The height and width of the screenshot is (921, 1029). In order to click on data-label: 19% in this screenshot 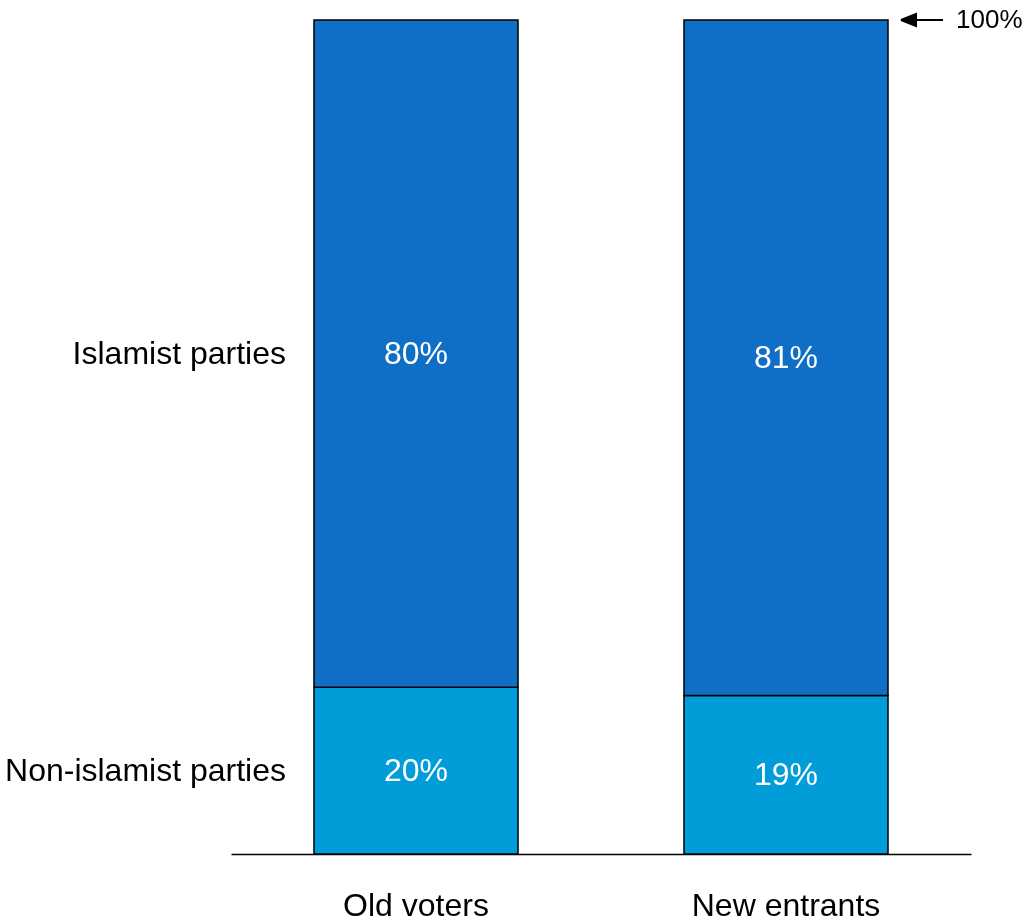, I will do `click(786, 773)`.